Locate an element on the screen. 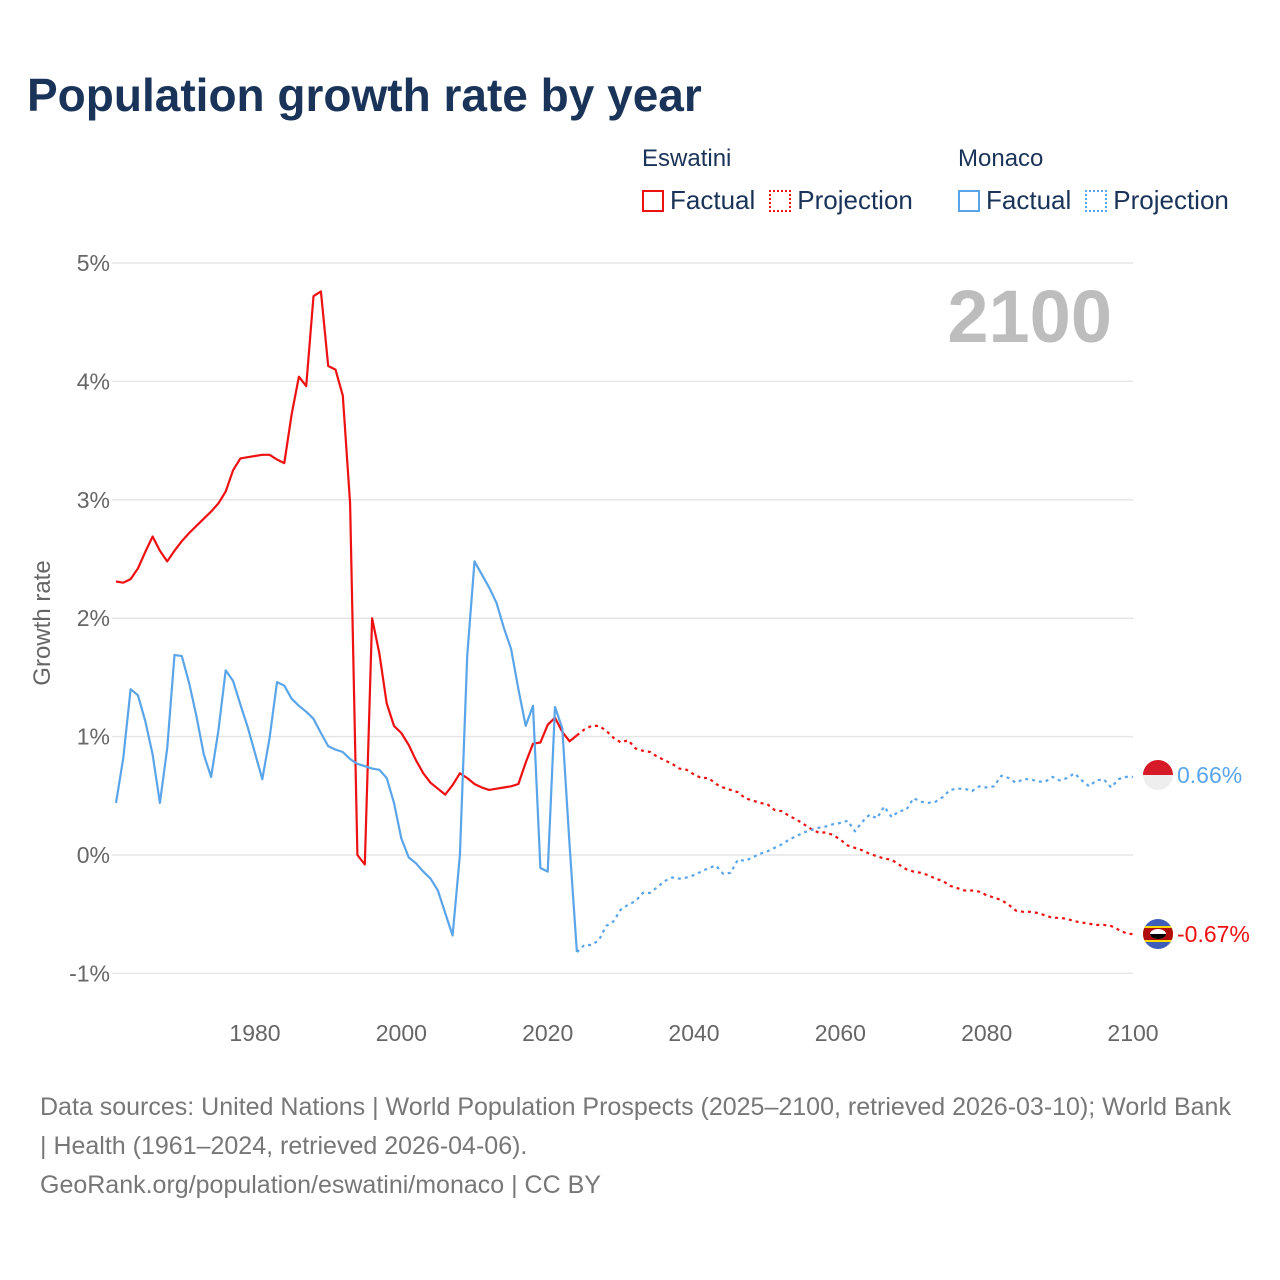 The image size is (1280, 1280). monaco-end-label: 0.66% is located at coordinates (1209, 775).